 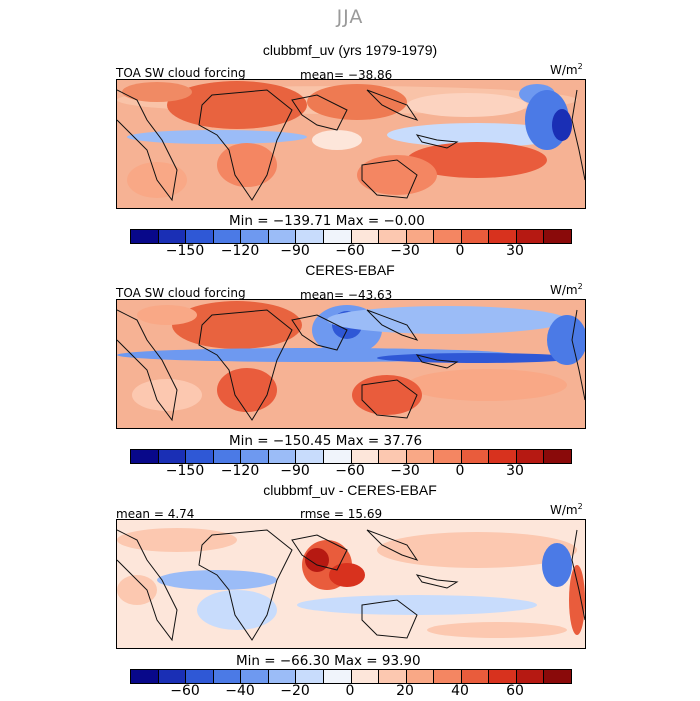 What do you see at coordinates (346, 75) in the screenshot?
I see `panel-1-mean-label: mean= −38.86` at bounding box center [346, 75].